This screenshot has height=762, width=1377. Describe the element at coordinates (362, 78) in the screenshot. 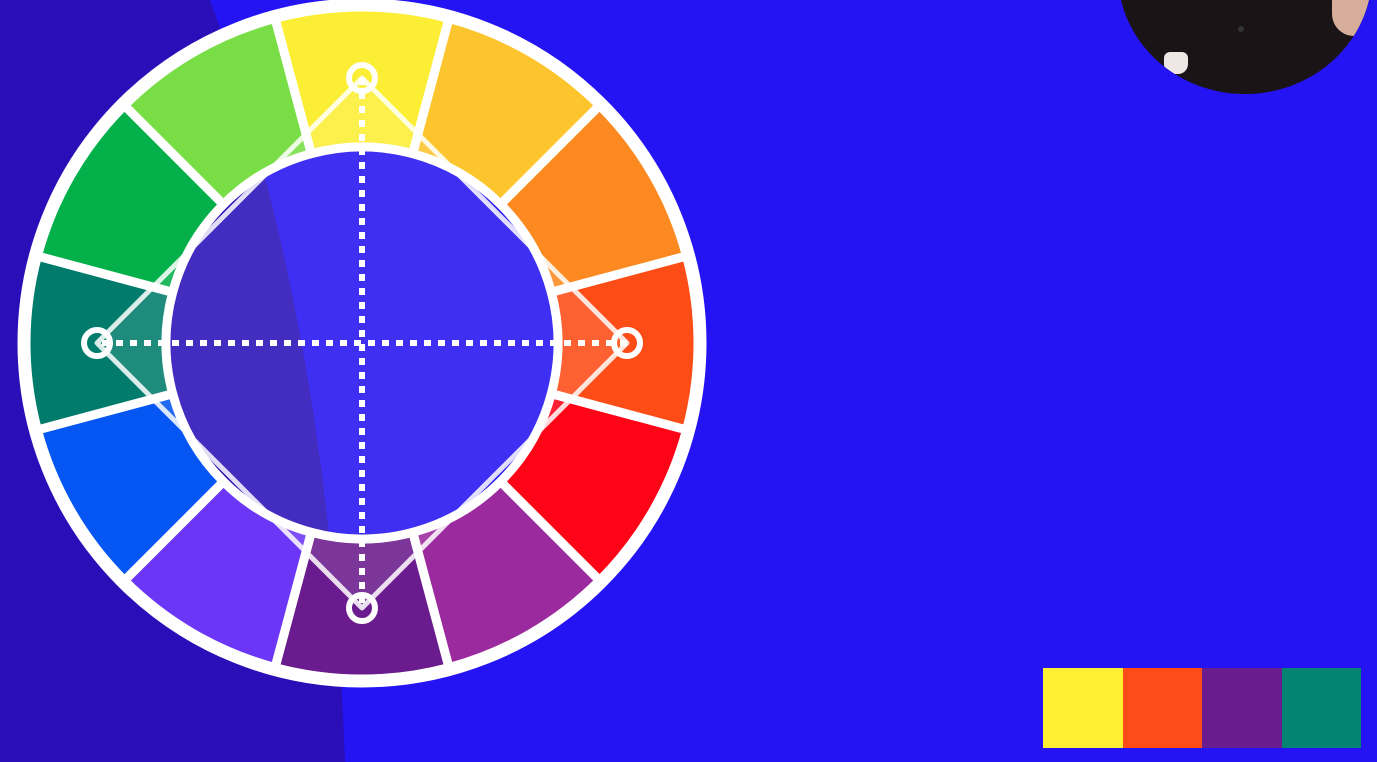

I see `scheme-node-yellow` at that location.